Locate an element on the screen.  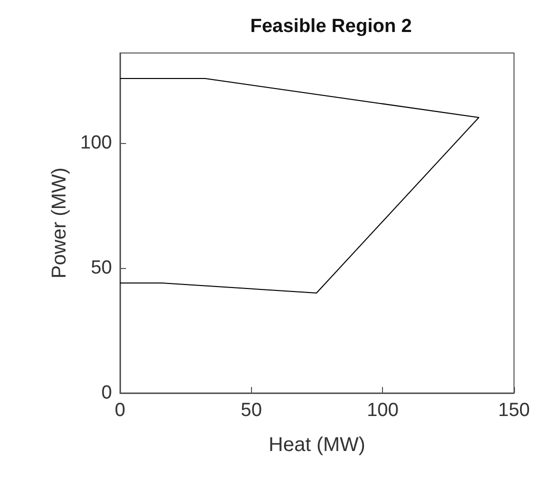
y-axis-title: Power (MW) is located at coordinates (59, 223).